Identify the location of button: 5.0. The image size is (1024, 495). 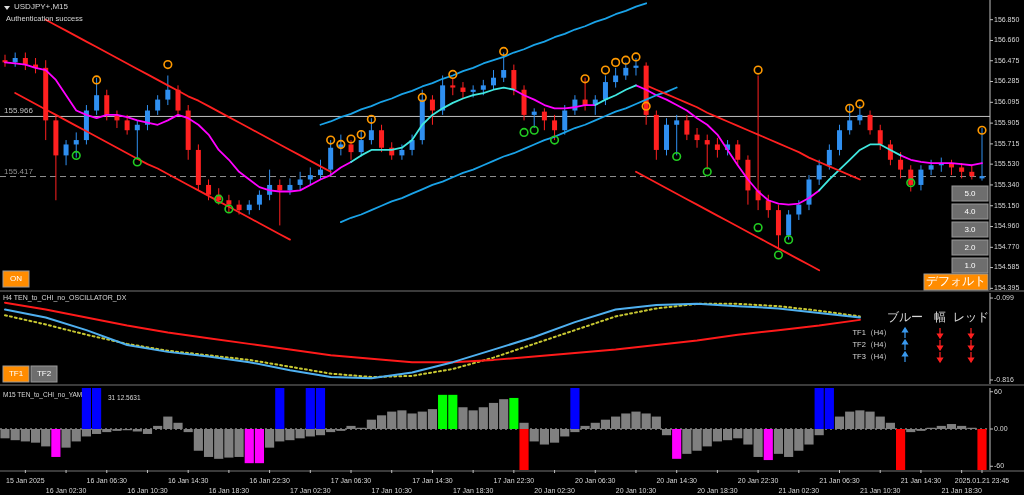
(970, 193).